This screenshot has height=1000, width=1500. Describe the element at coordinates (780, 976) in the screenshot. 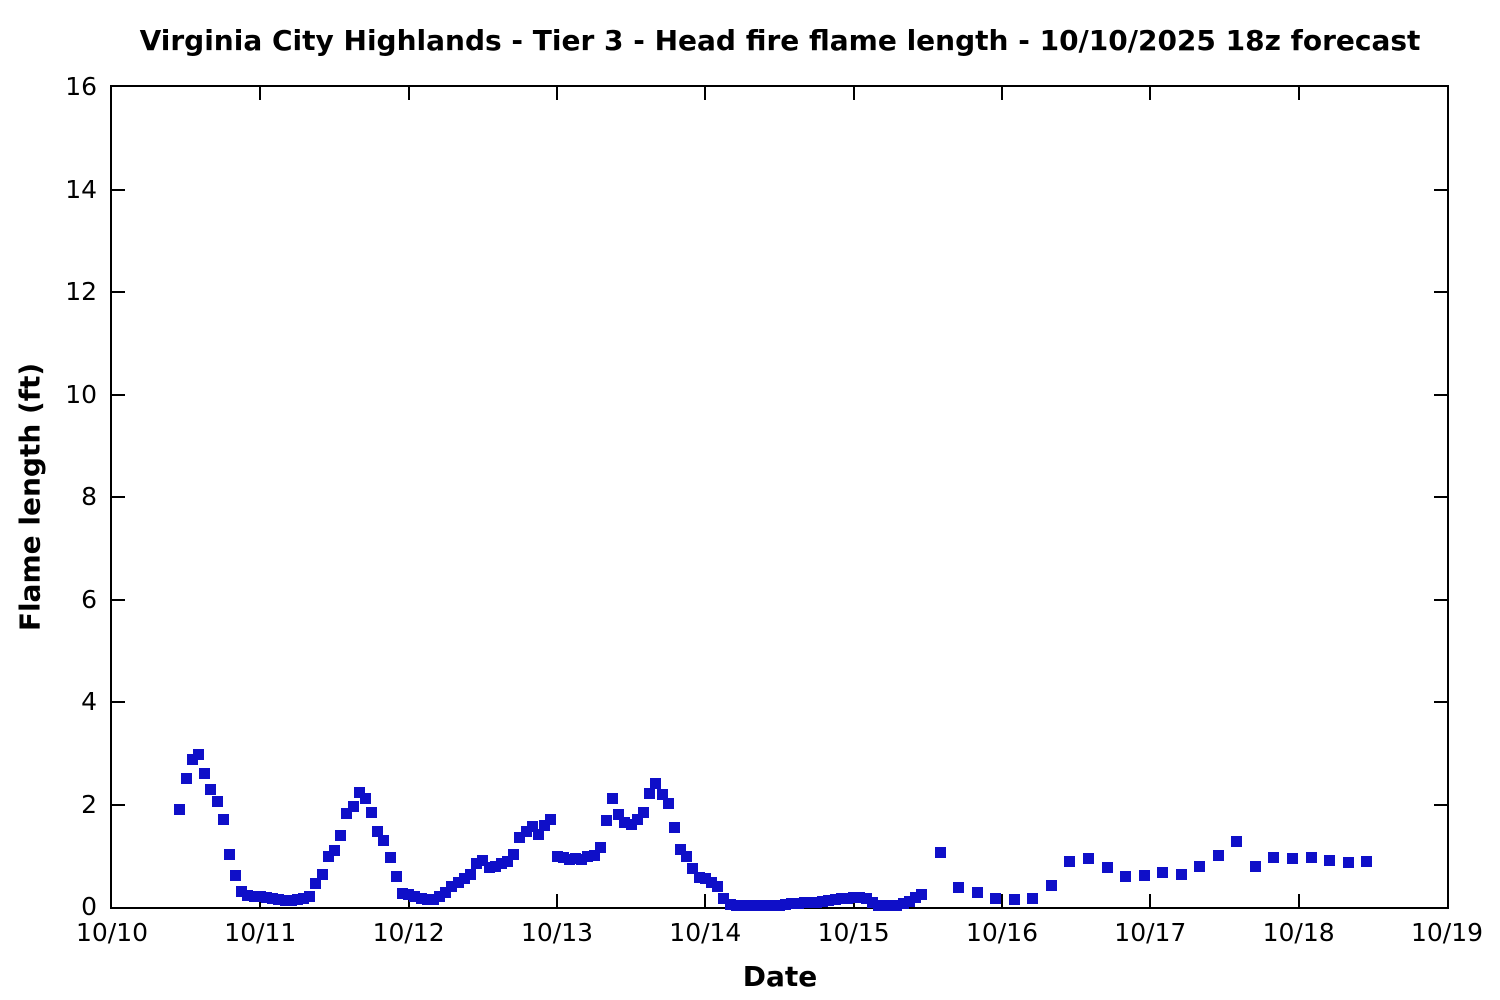

I see `x-axis-label: Date` at that location.